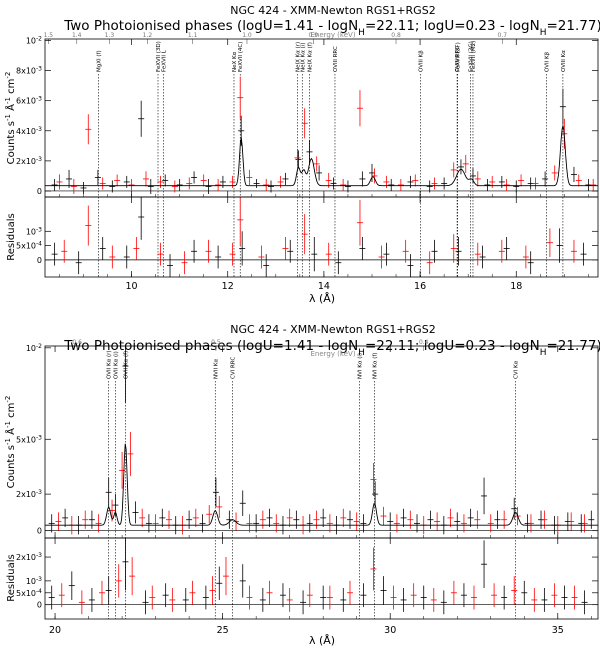 The image size is (600, 649). What do you see at coordinates (250, 345) in the screenshot?
I see `panel-bottom-energy-axis: 0.6 0.5 0.4` at bounding box center [250, 345].